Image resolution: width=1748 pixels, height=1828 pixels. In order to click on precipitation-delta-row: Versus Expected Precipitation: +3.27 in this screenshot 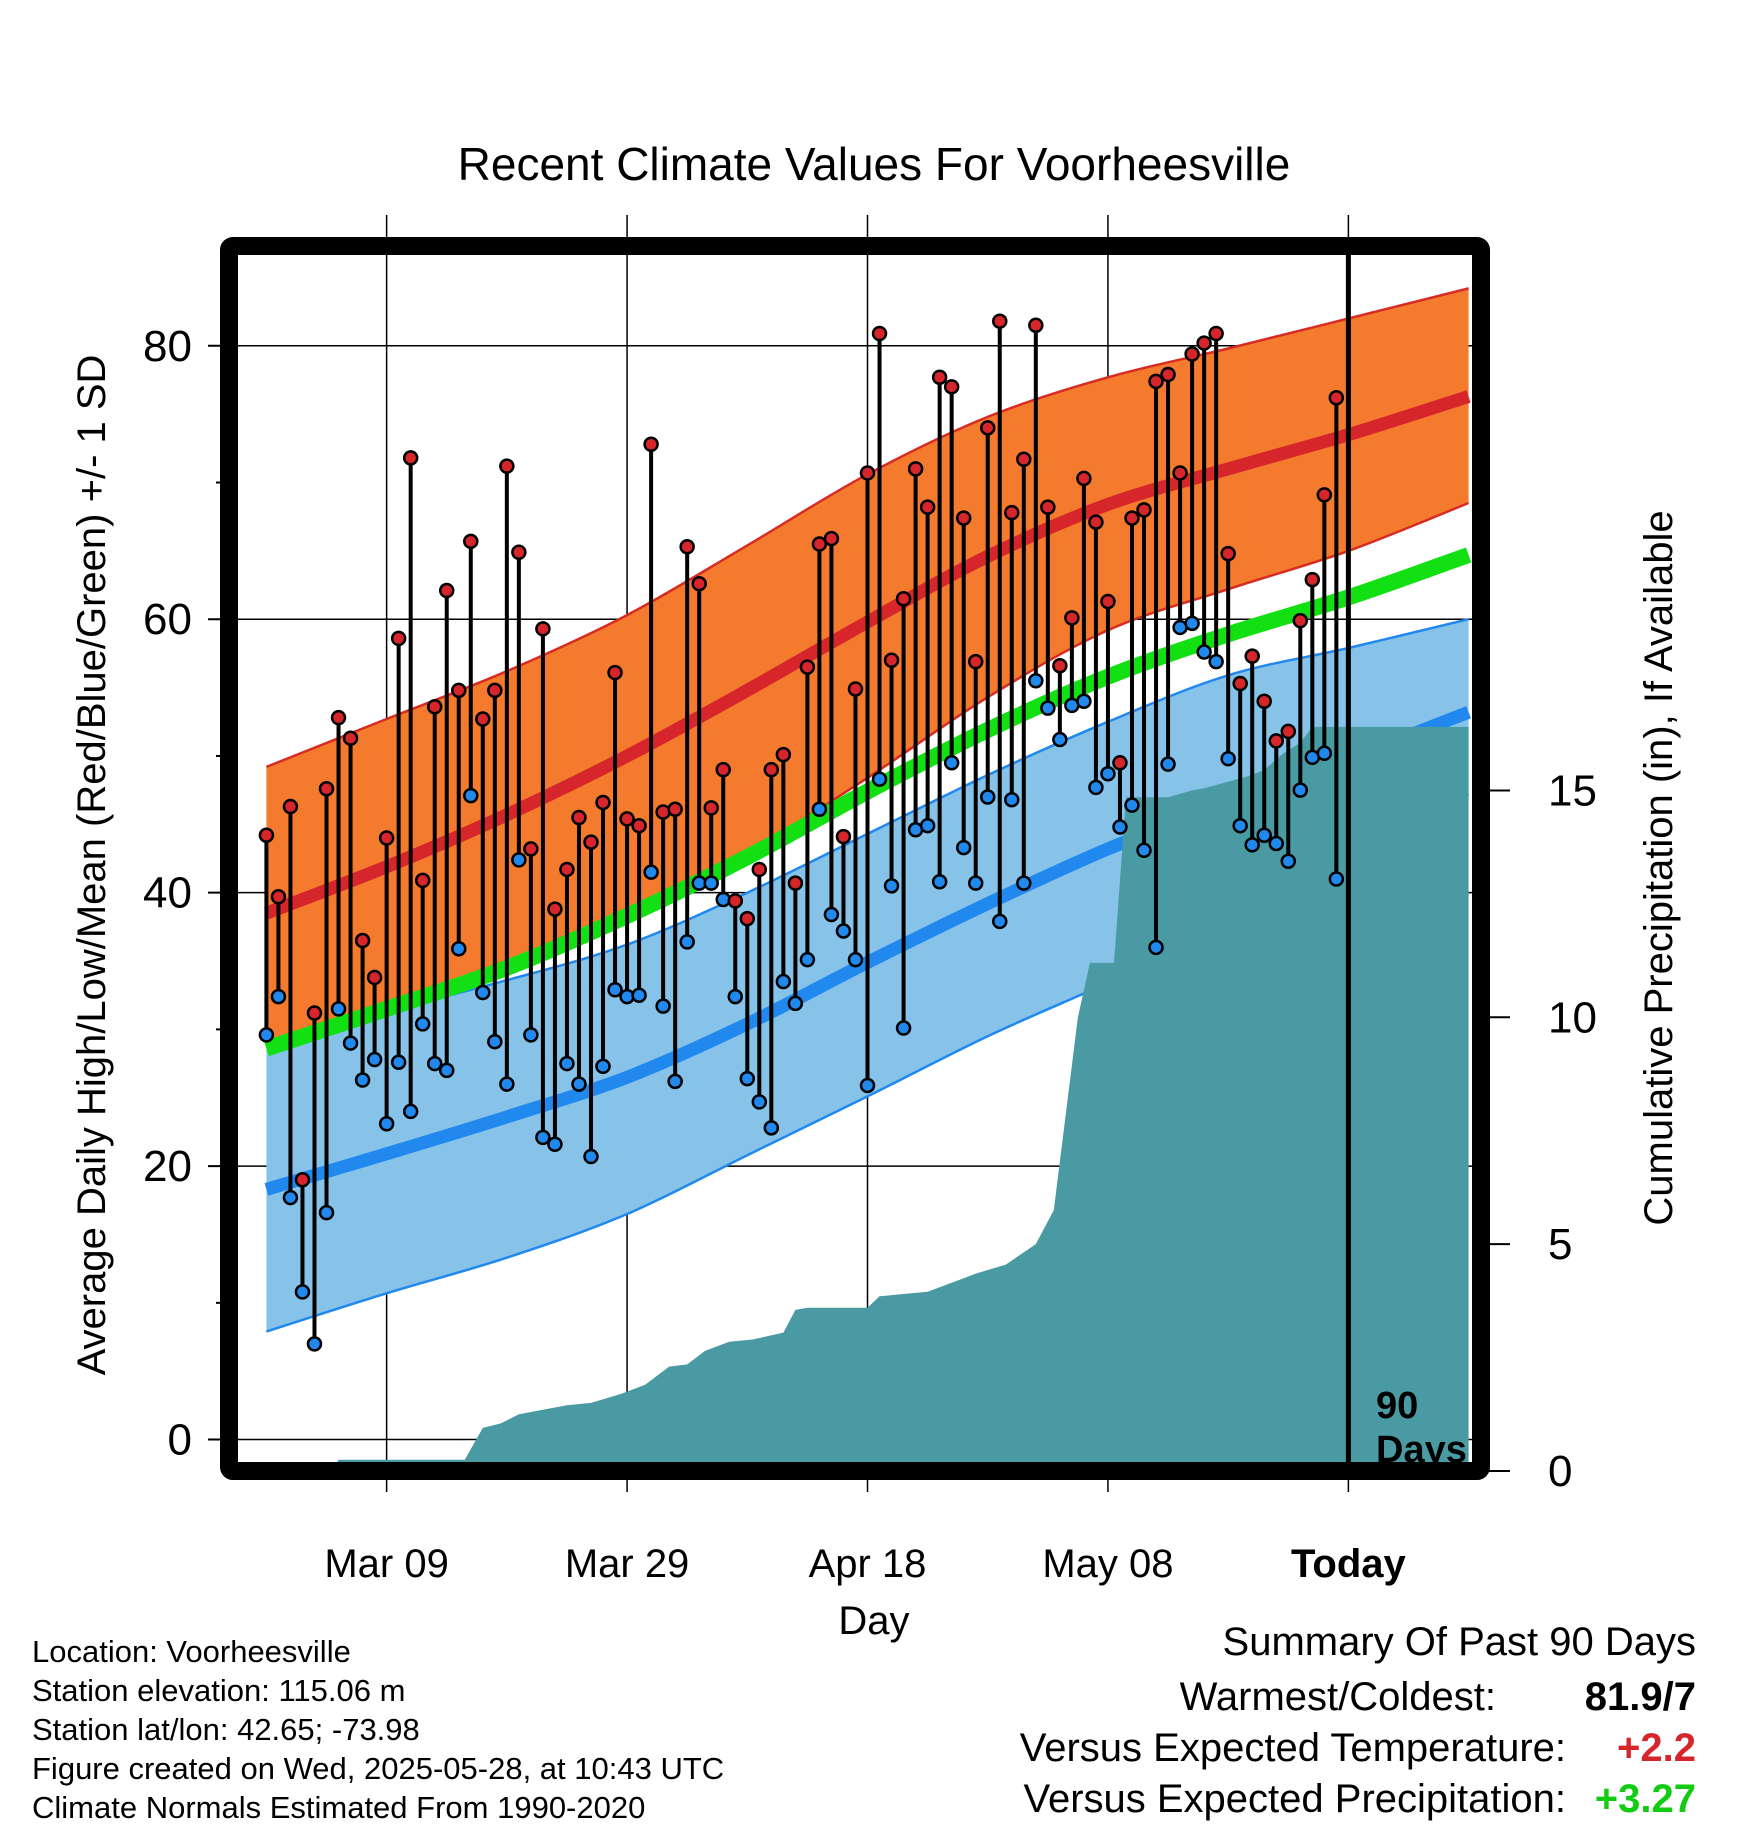, I will do `click(1358, 1802)`.